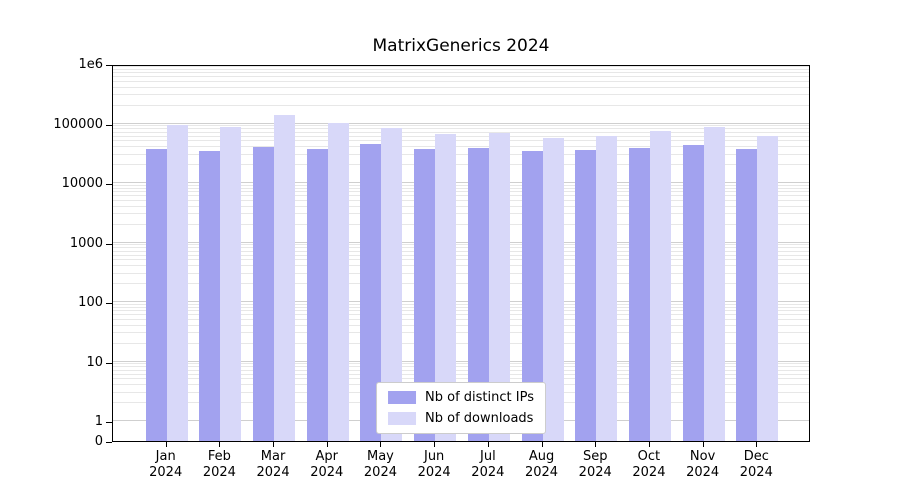 The image size is (900, 500). I want to click on y-tick-label: 1, so click(98, 421).